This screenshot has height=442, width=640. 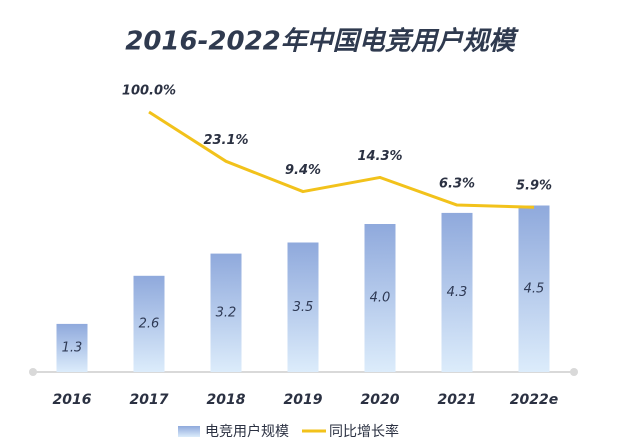 What do you see at coordinates (380, 400) in the screenshot?
I see `x-tick-label: 2020` at bounding box center [380, 400].